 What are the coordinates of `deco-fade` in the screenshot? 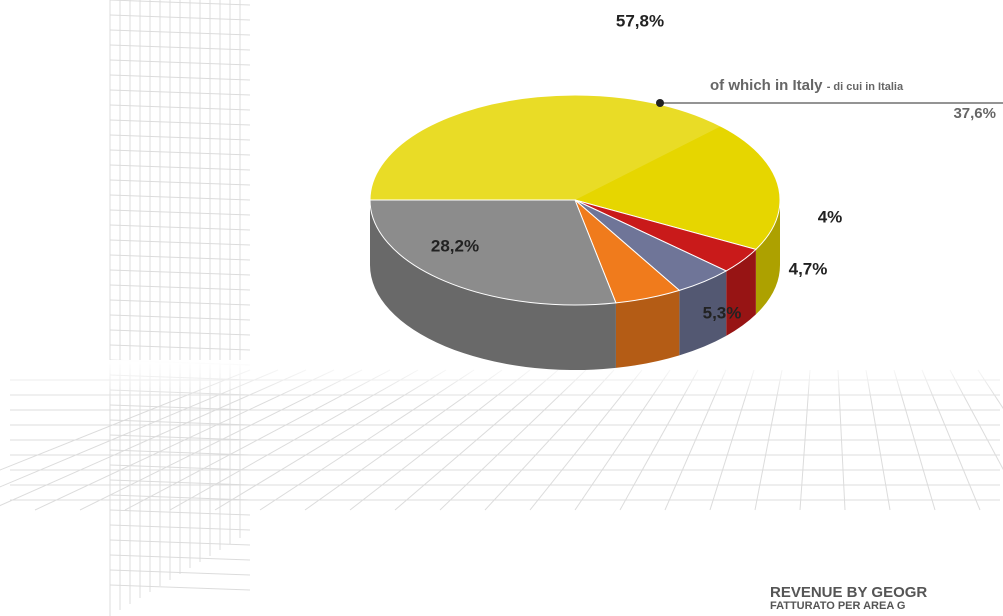 It's located at (501, 380).